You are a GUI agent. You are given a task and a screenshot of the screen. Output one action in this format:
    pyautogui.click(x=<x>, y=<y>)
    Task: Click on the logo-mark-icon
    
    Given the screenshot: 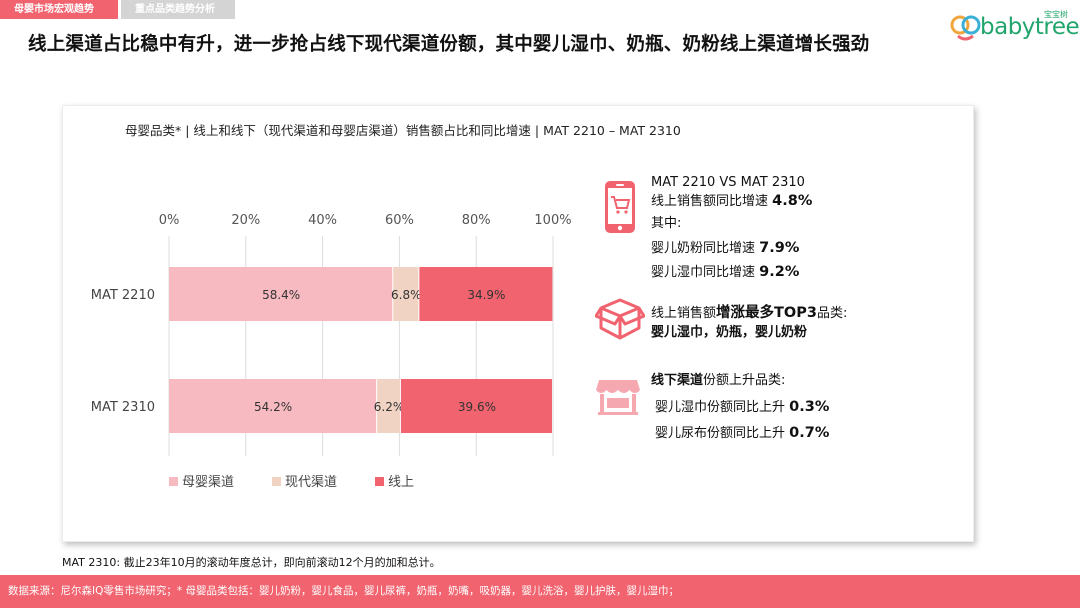 What is the action you would take?
    pyautogui.click(x=965, y=28)
    